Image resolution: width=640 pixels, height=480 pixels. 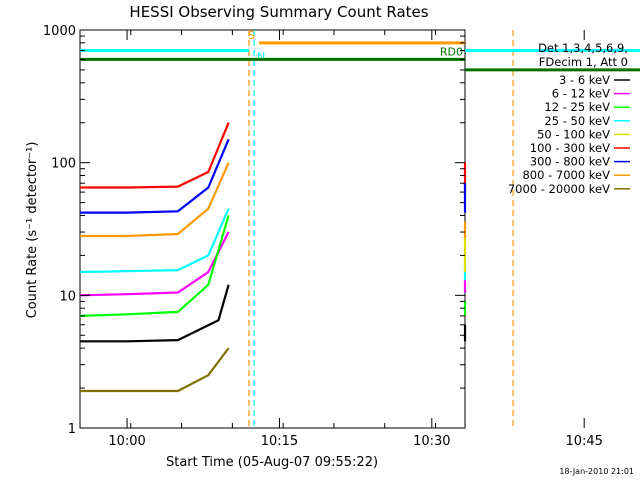 What do you see at coordinates (583, 441) in the screenshot?
I see `x-tick-label: 10:45` at bounding box center [583, 441].